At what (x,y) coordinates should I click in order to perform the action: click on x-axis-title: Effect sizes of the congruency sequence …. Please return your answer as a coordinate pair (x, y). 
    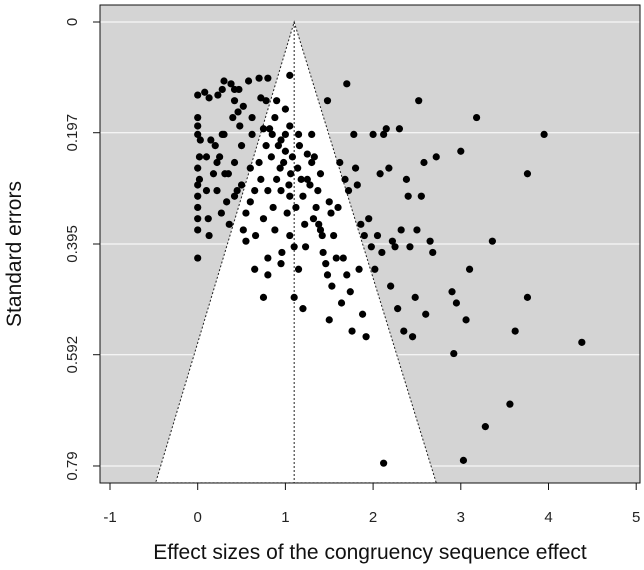
    Looking at the image, I should click on (370, 552).